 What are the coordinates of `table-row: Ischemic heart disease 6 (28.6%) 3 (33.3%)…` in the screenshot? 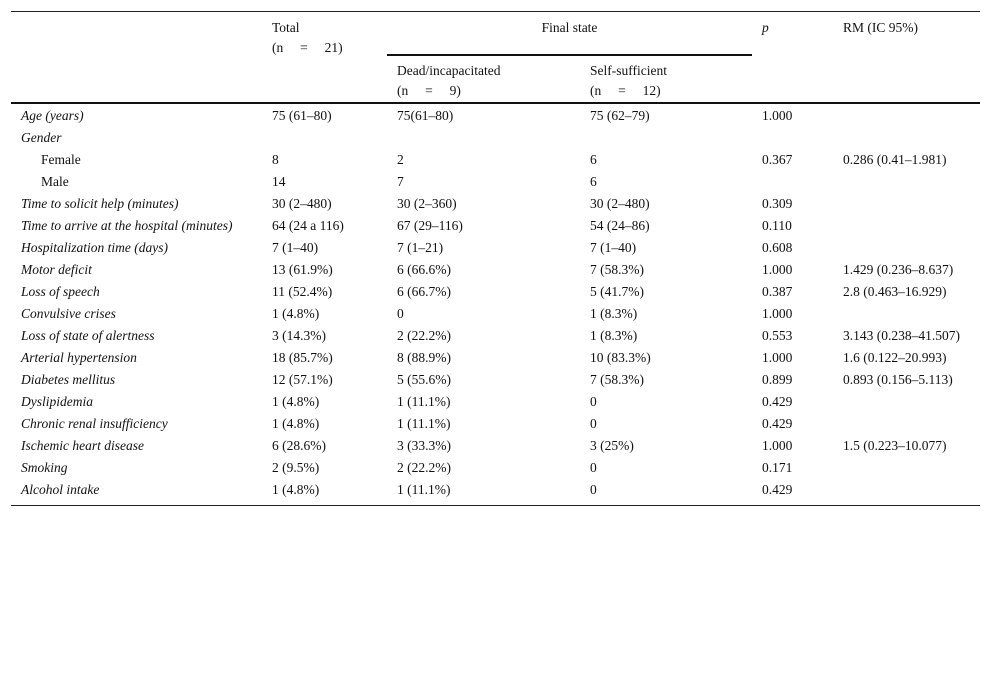 It's located at (495, 445).